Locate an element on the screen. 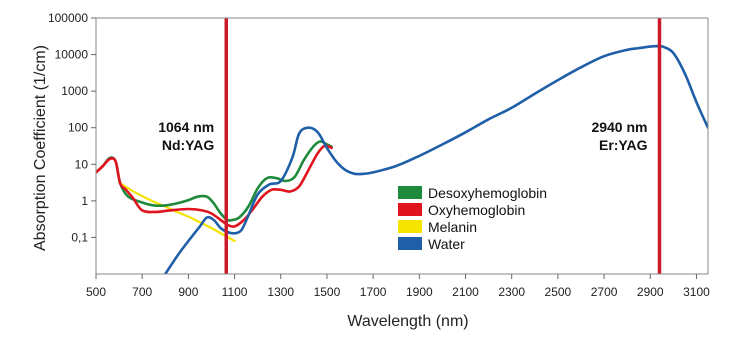 The image size is (732, 338). legend-swatch-oxyhemoglobin is located at coordinates (410, 209).